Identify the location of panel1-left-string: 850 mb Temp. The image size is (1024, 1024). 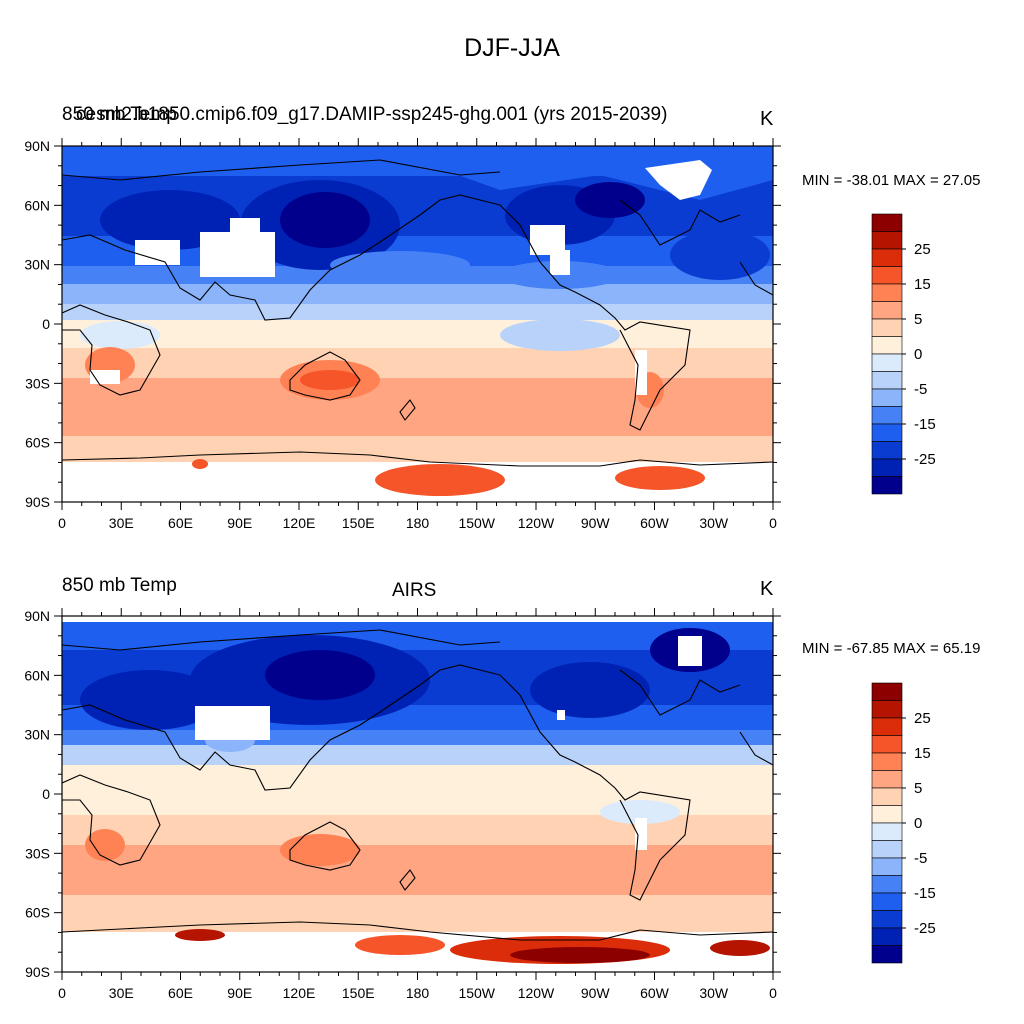
(119, 114).